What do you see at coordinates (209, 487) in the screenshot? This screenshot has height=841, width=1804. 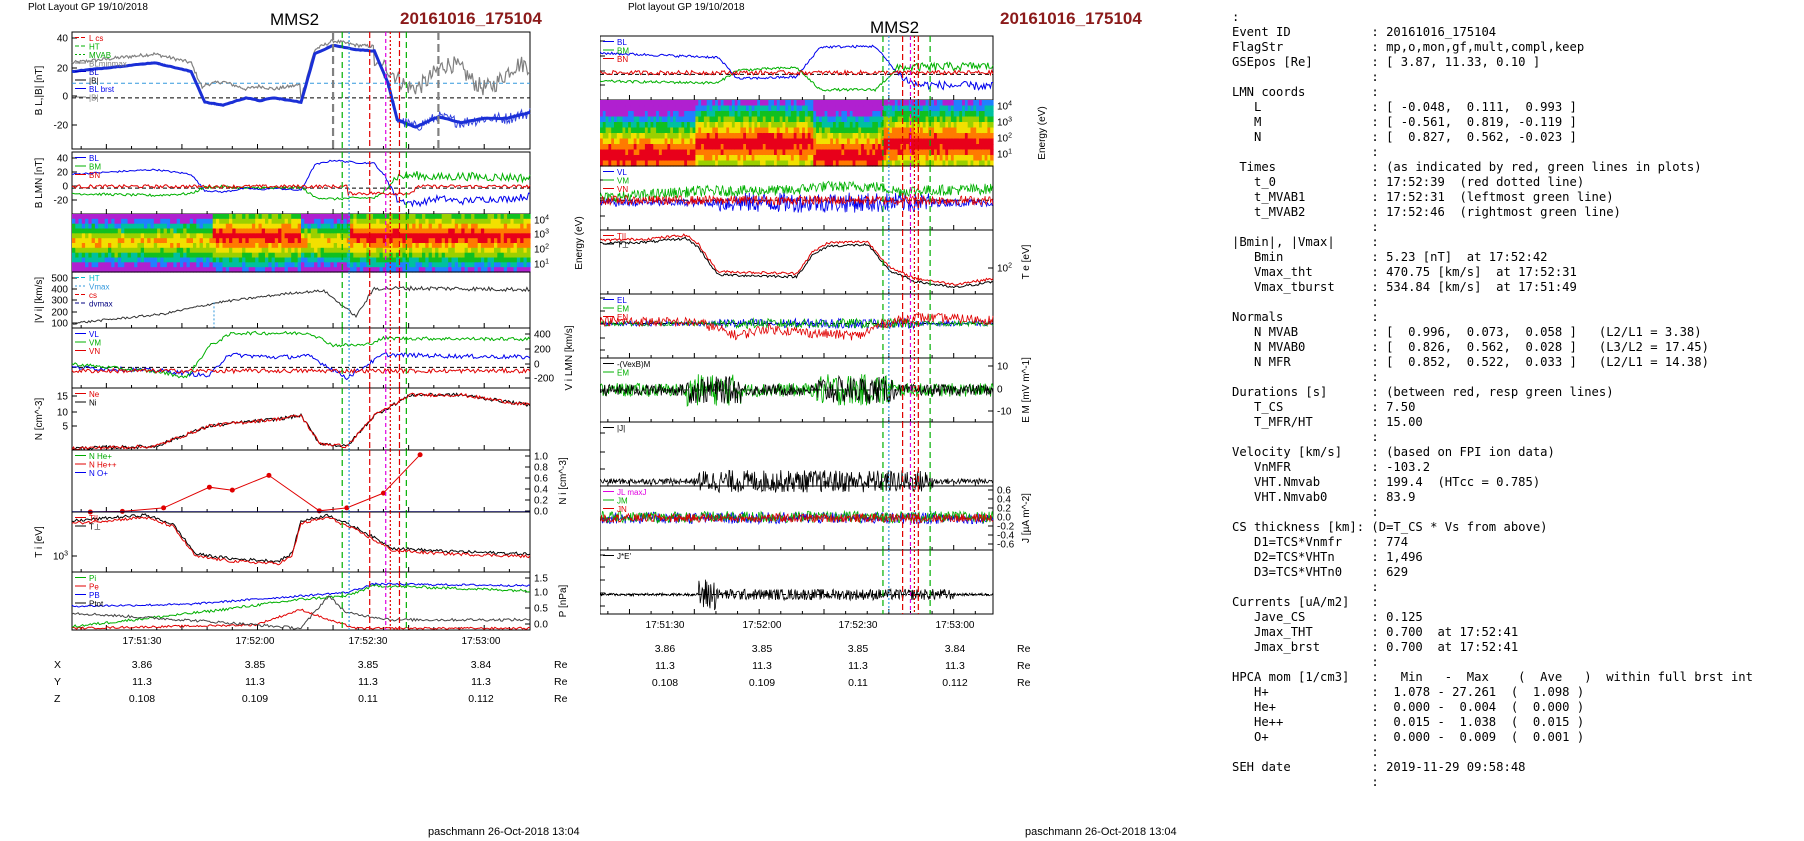 I see `he2plus-point` at bounding box center [209, 487].